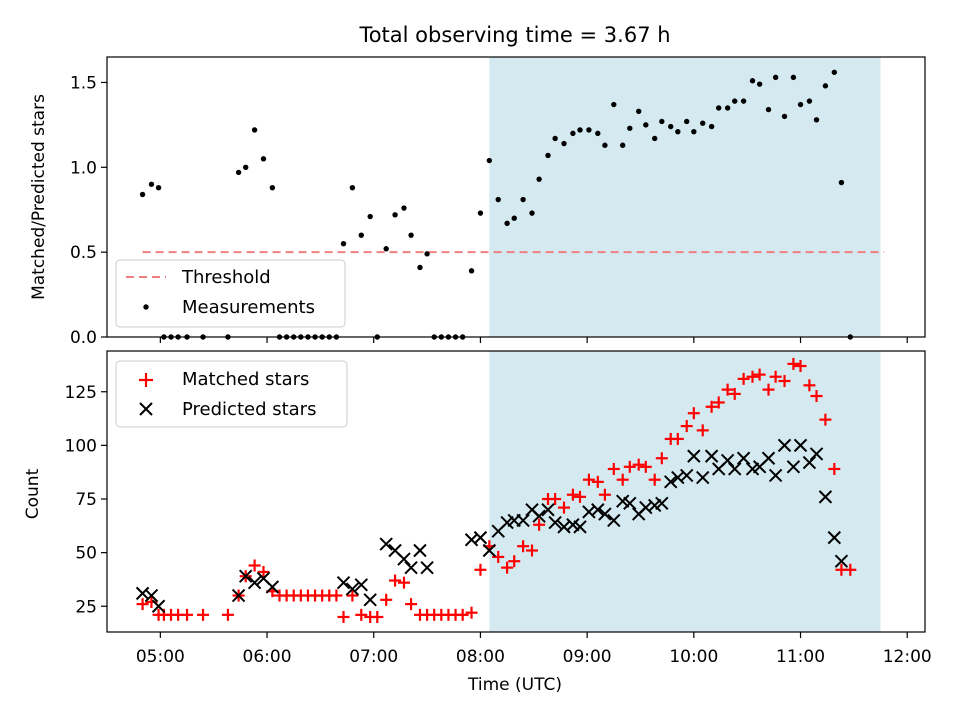 The image size is (960, 720). I want to click on x-tick-label: 07:00, so click(373, 657).